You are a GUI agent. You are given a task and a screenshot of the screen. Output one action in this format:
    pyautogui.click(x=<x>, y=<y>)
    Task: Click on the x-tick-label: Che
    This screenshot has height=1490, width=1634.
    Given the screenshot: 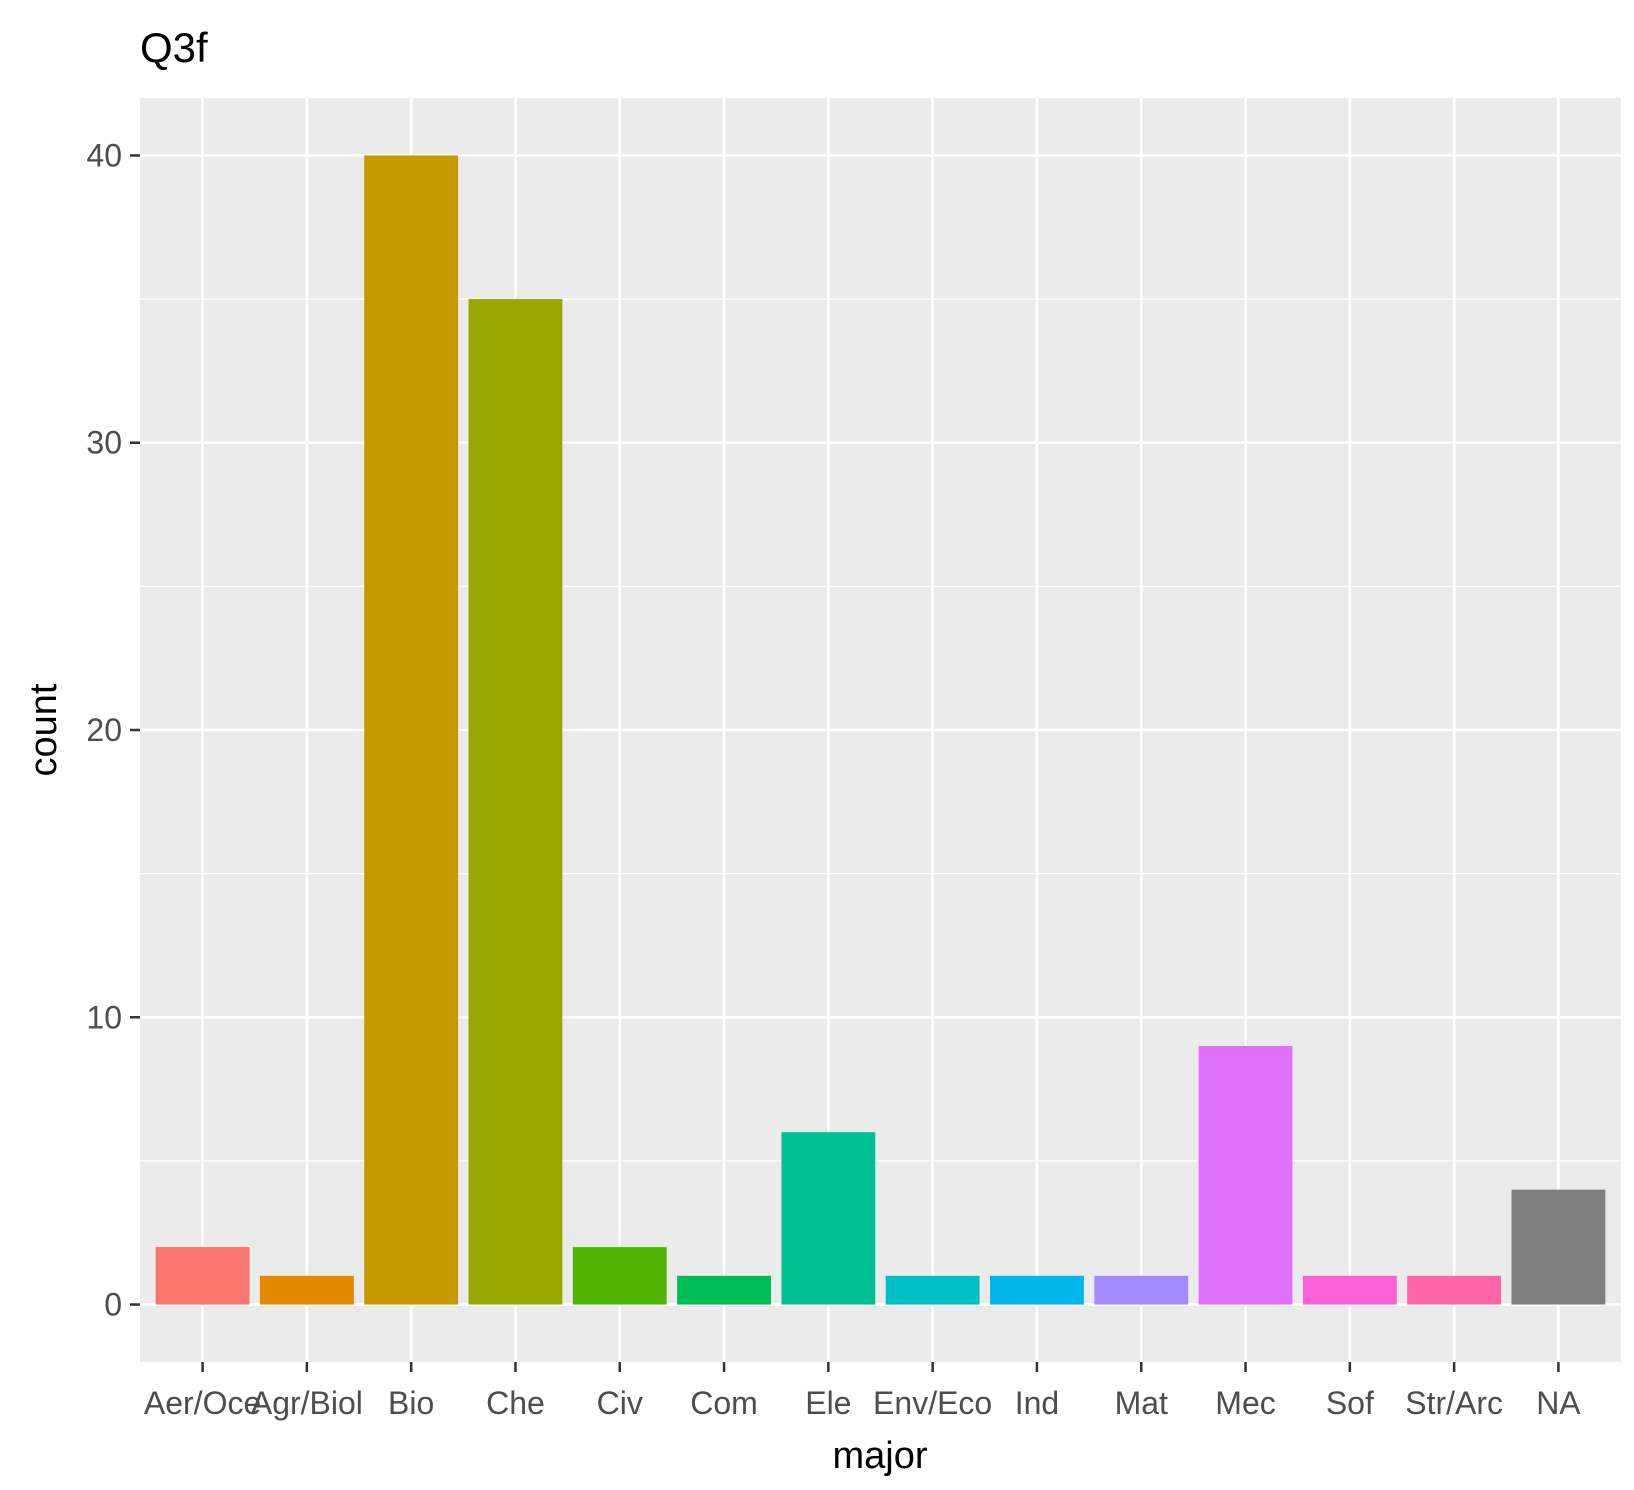 What is the action you would take?
    pyautogui.click(x=515, y=1403)
    